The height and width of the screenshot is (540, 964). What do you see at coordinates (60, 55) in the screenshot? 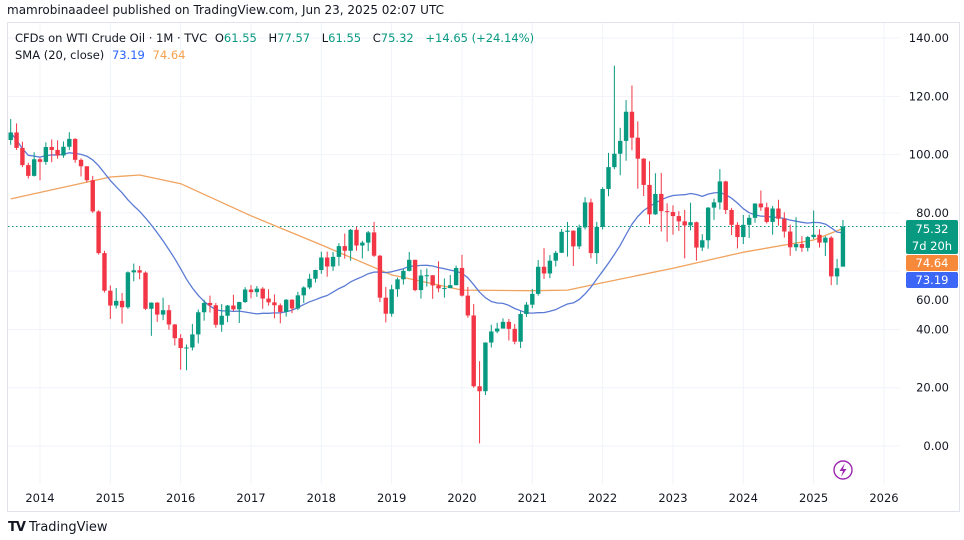
I see `indicator-name: SMA (20, close)` at bounding box center [60, 55].